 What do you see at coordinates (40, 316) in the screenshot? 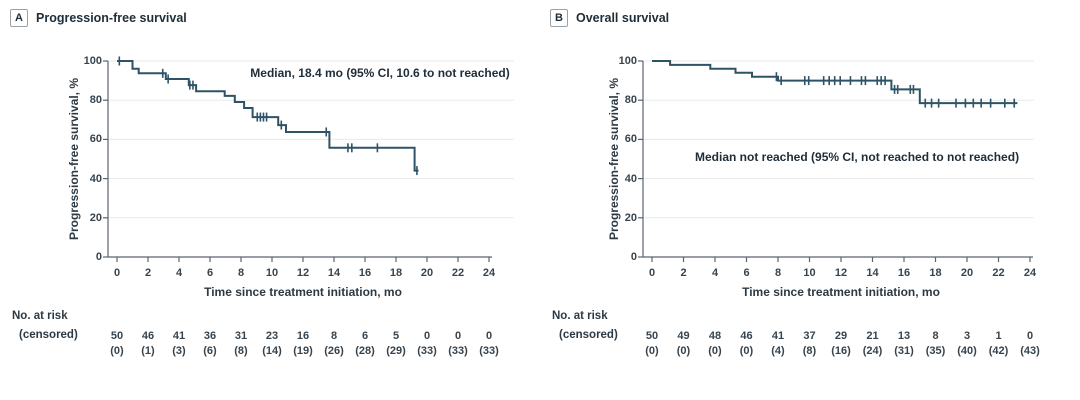
I see `panel-a-at-risk-label: No. at risk` at bounding box center [40, 316].